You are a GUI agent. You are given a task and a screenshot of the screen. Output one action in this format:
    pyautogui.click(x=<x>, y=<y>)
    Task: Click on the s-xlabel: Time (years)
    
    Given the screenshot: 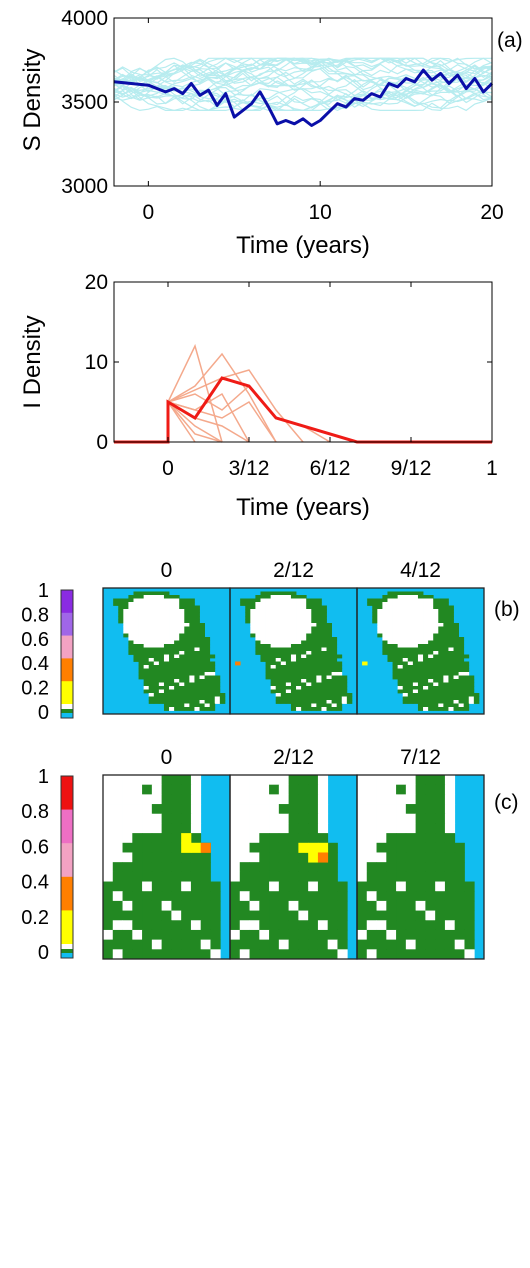 What is the action you would take?
    pyautogui.click(x=303, y=245)
    